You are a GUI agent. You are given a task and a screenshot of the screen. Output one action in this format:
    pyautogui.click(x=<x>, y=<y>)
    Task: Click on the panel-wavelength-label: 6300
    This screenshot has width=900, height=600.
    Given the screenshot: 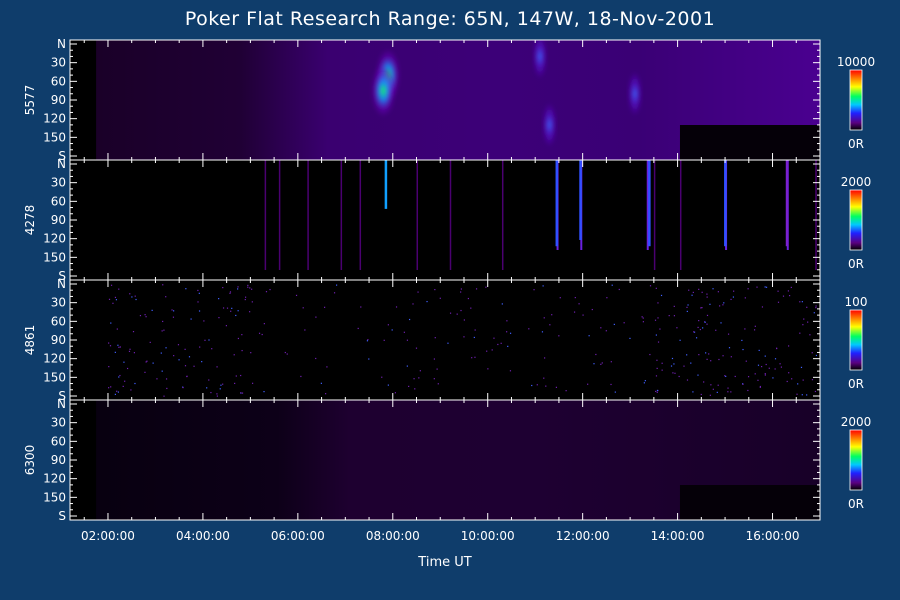 What is the action you would take?
    pyautogui.click(x=30, y=460)
    